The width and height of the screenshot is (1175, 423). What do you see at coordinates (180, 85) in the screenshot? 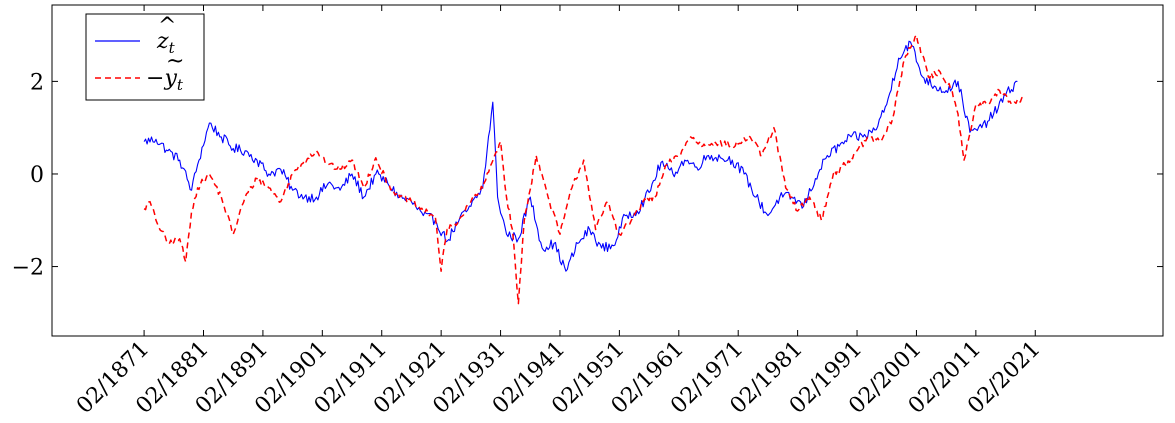
I see `legend-label-y-sub: t` at bounding box center [180, 85].